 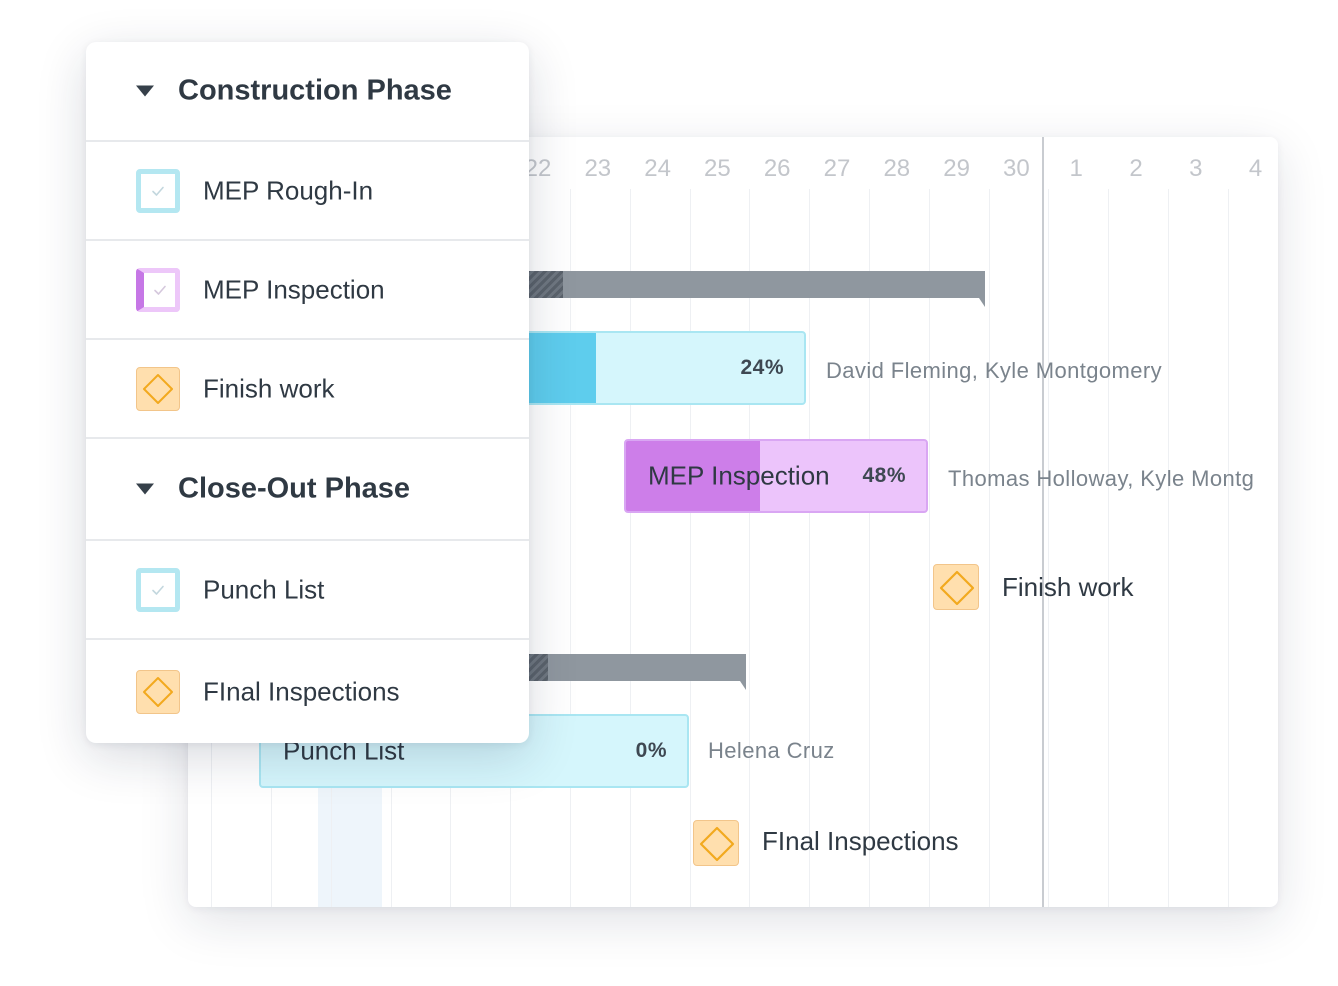 I want to click on timeline-day-label: 24, so click(x=657, y=168).